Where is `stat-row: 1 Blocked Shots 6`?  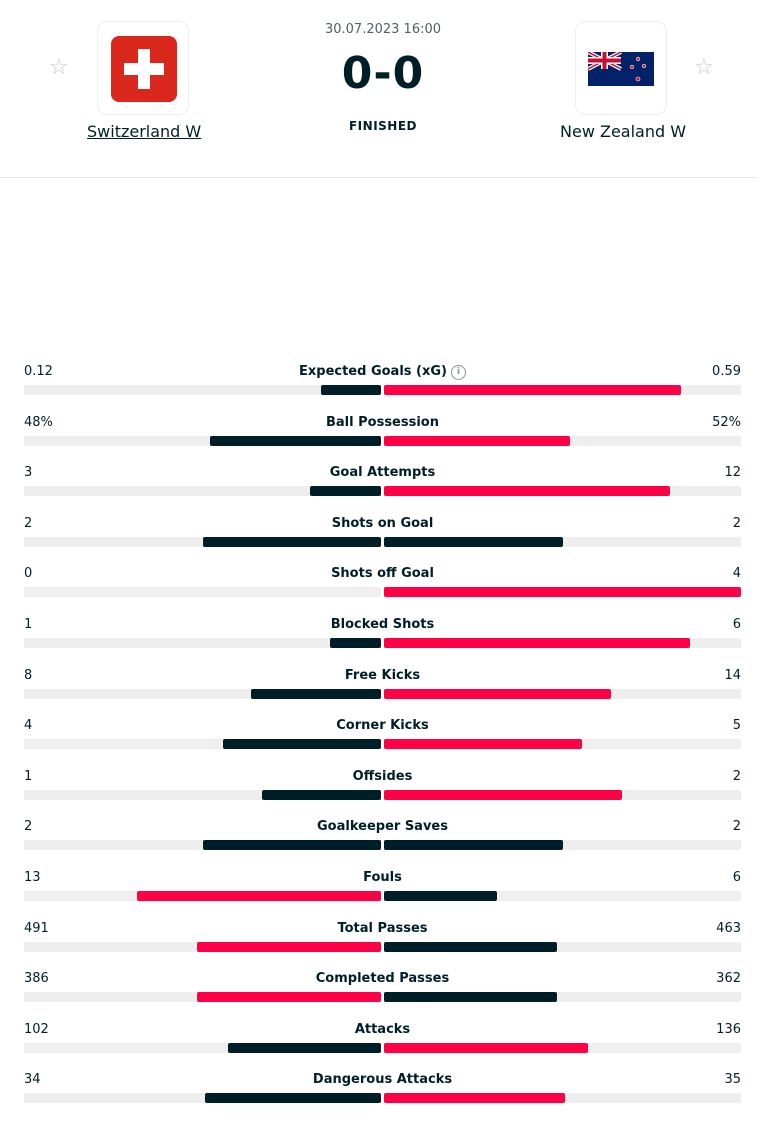 stat-row: 1 Blocked Shots 6 is located at coordinates (382, 640).